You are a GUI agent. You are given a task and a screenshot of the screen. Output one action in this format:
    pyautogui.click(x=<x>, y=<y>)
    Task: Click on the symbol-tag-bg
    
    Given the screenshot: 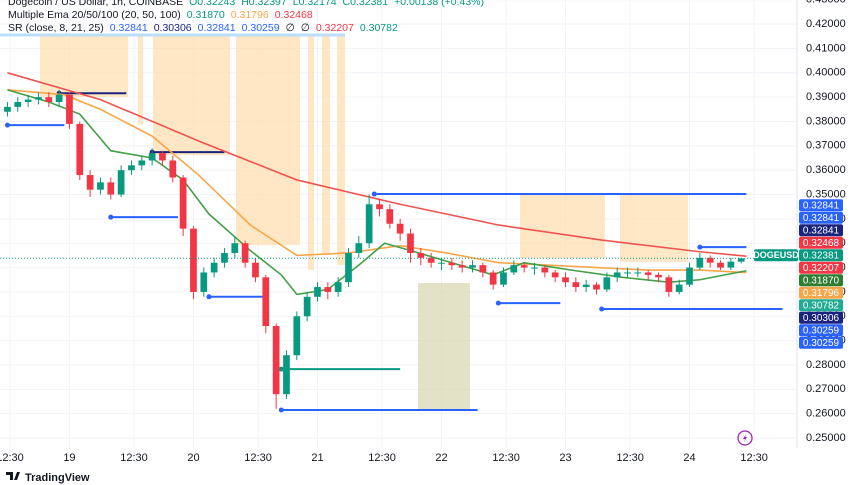 What is the action you would take?
    pyautogui.click(x=776, y=255)
    